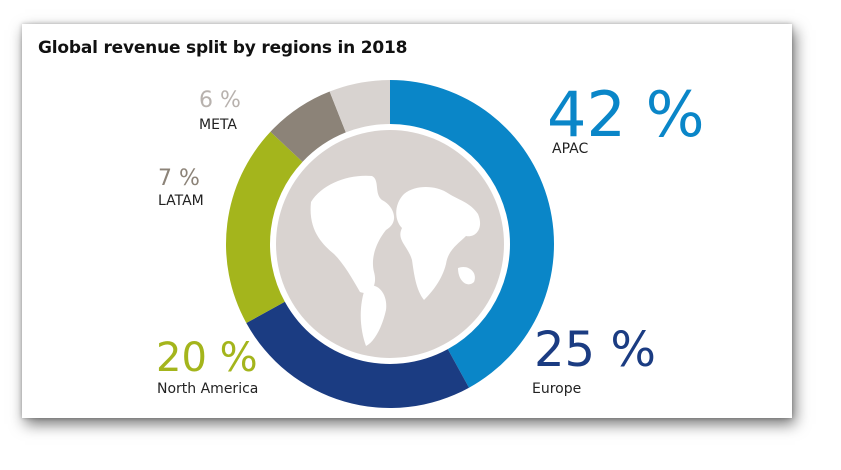 Image resolution: width=841 pixels, height=470 pixels. Describe the element at coordinates (223, 48) in the screenshot. I see `chart-title: Global revenue split by regions in 2018` at that location.